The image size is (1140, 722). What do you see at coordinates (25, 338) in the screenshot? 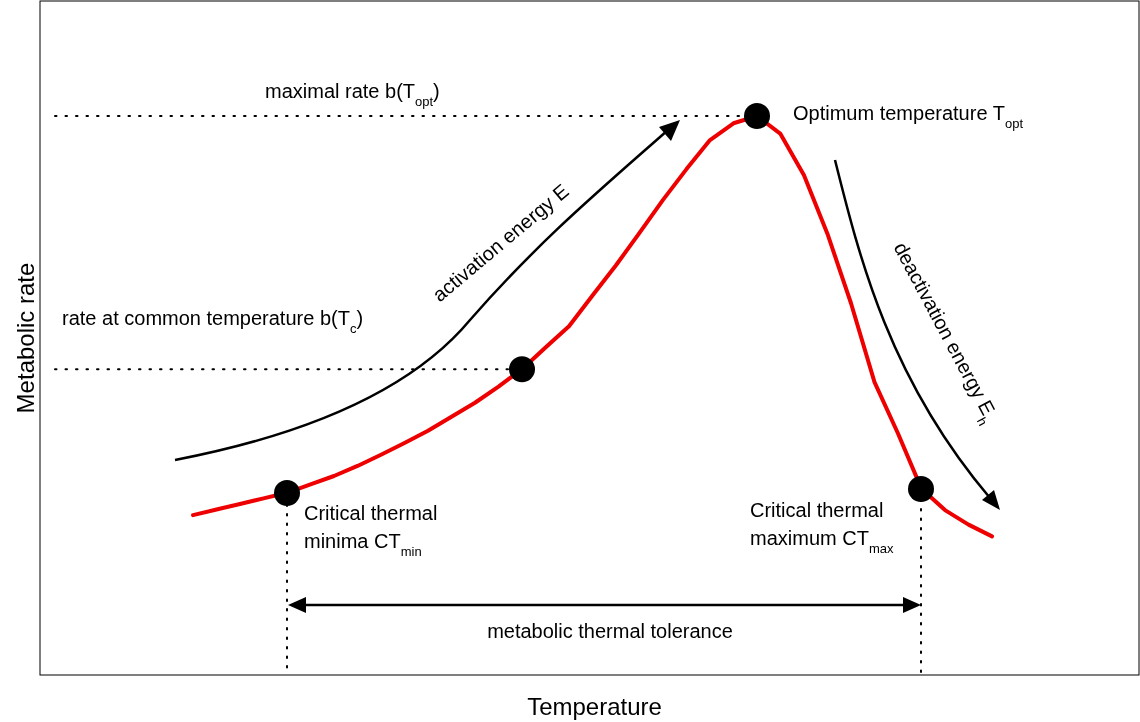
I see `text: Metabolic rate` at bounding box center [25, 338].